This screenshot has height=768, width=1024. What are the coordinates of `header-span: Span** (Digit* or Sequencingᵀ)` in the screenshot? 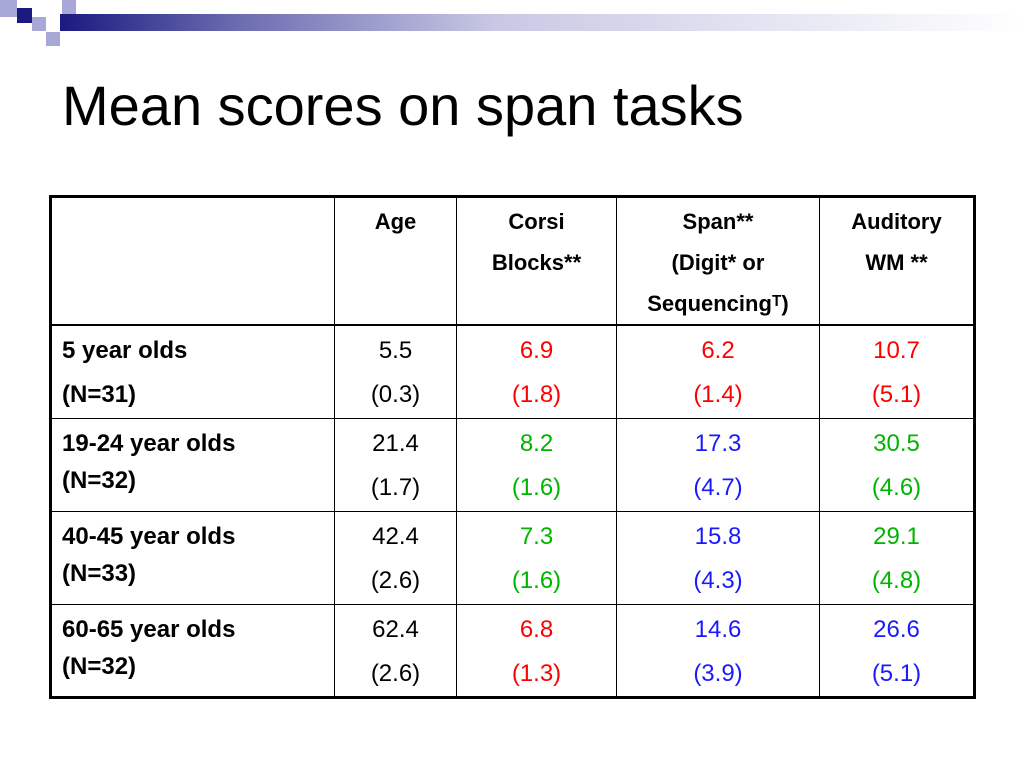 It's located at (718, 261).